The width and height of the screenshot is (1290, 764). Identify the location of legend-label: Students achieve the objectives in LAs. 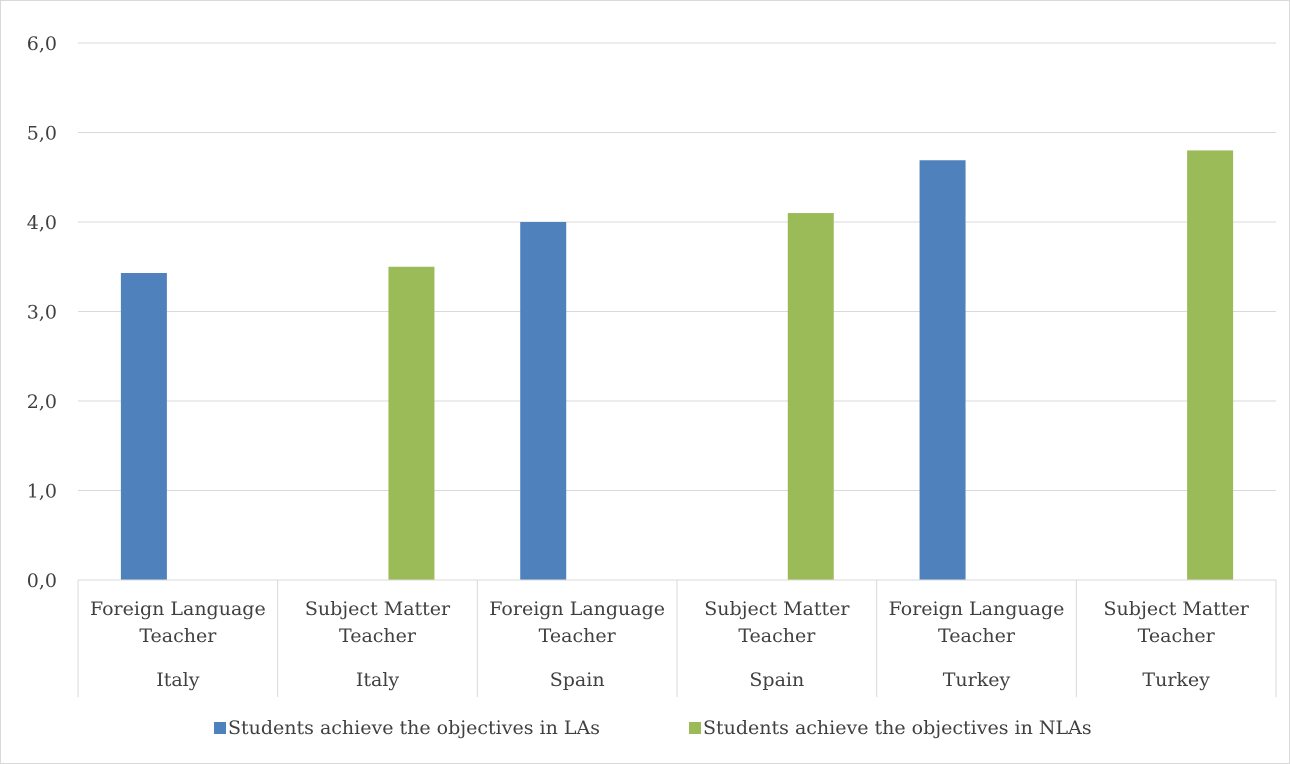
(414, 728).